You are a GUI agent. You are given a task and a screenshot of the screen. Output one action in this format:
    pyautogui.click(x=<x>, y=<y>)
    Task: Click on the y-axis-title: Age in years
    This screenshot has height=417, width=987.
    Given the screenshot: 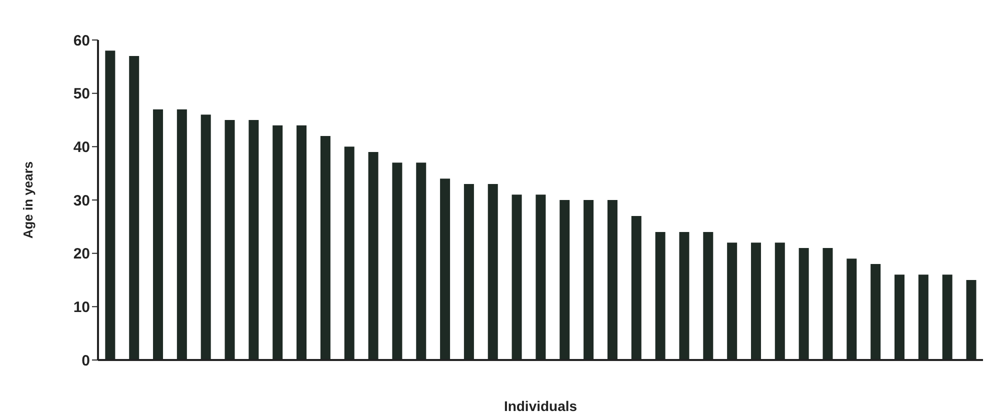 What is the action you would take?
    pyautogui.click(x=28, y=200)
    